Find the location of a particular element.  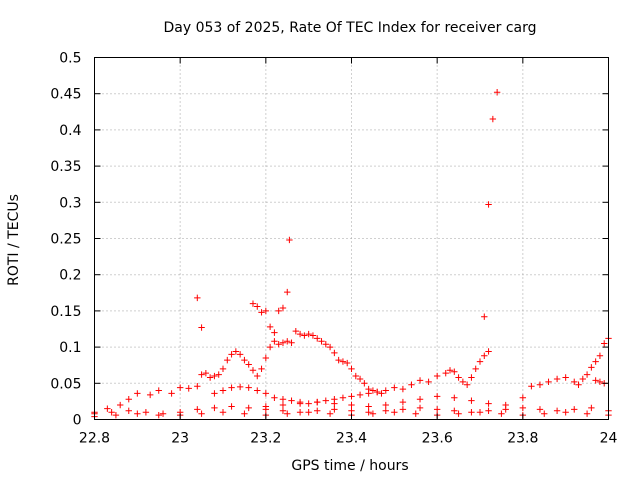

series-sat-d is located at coordinates (351, 410).